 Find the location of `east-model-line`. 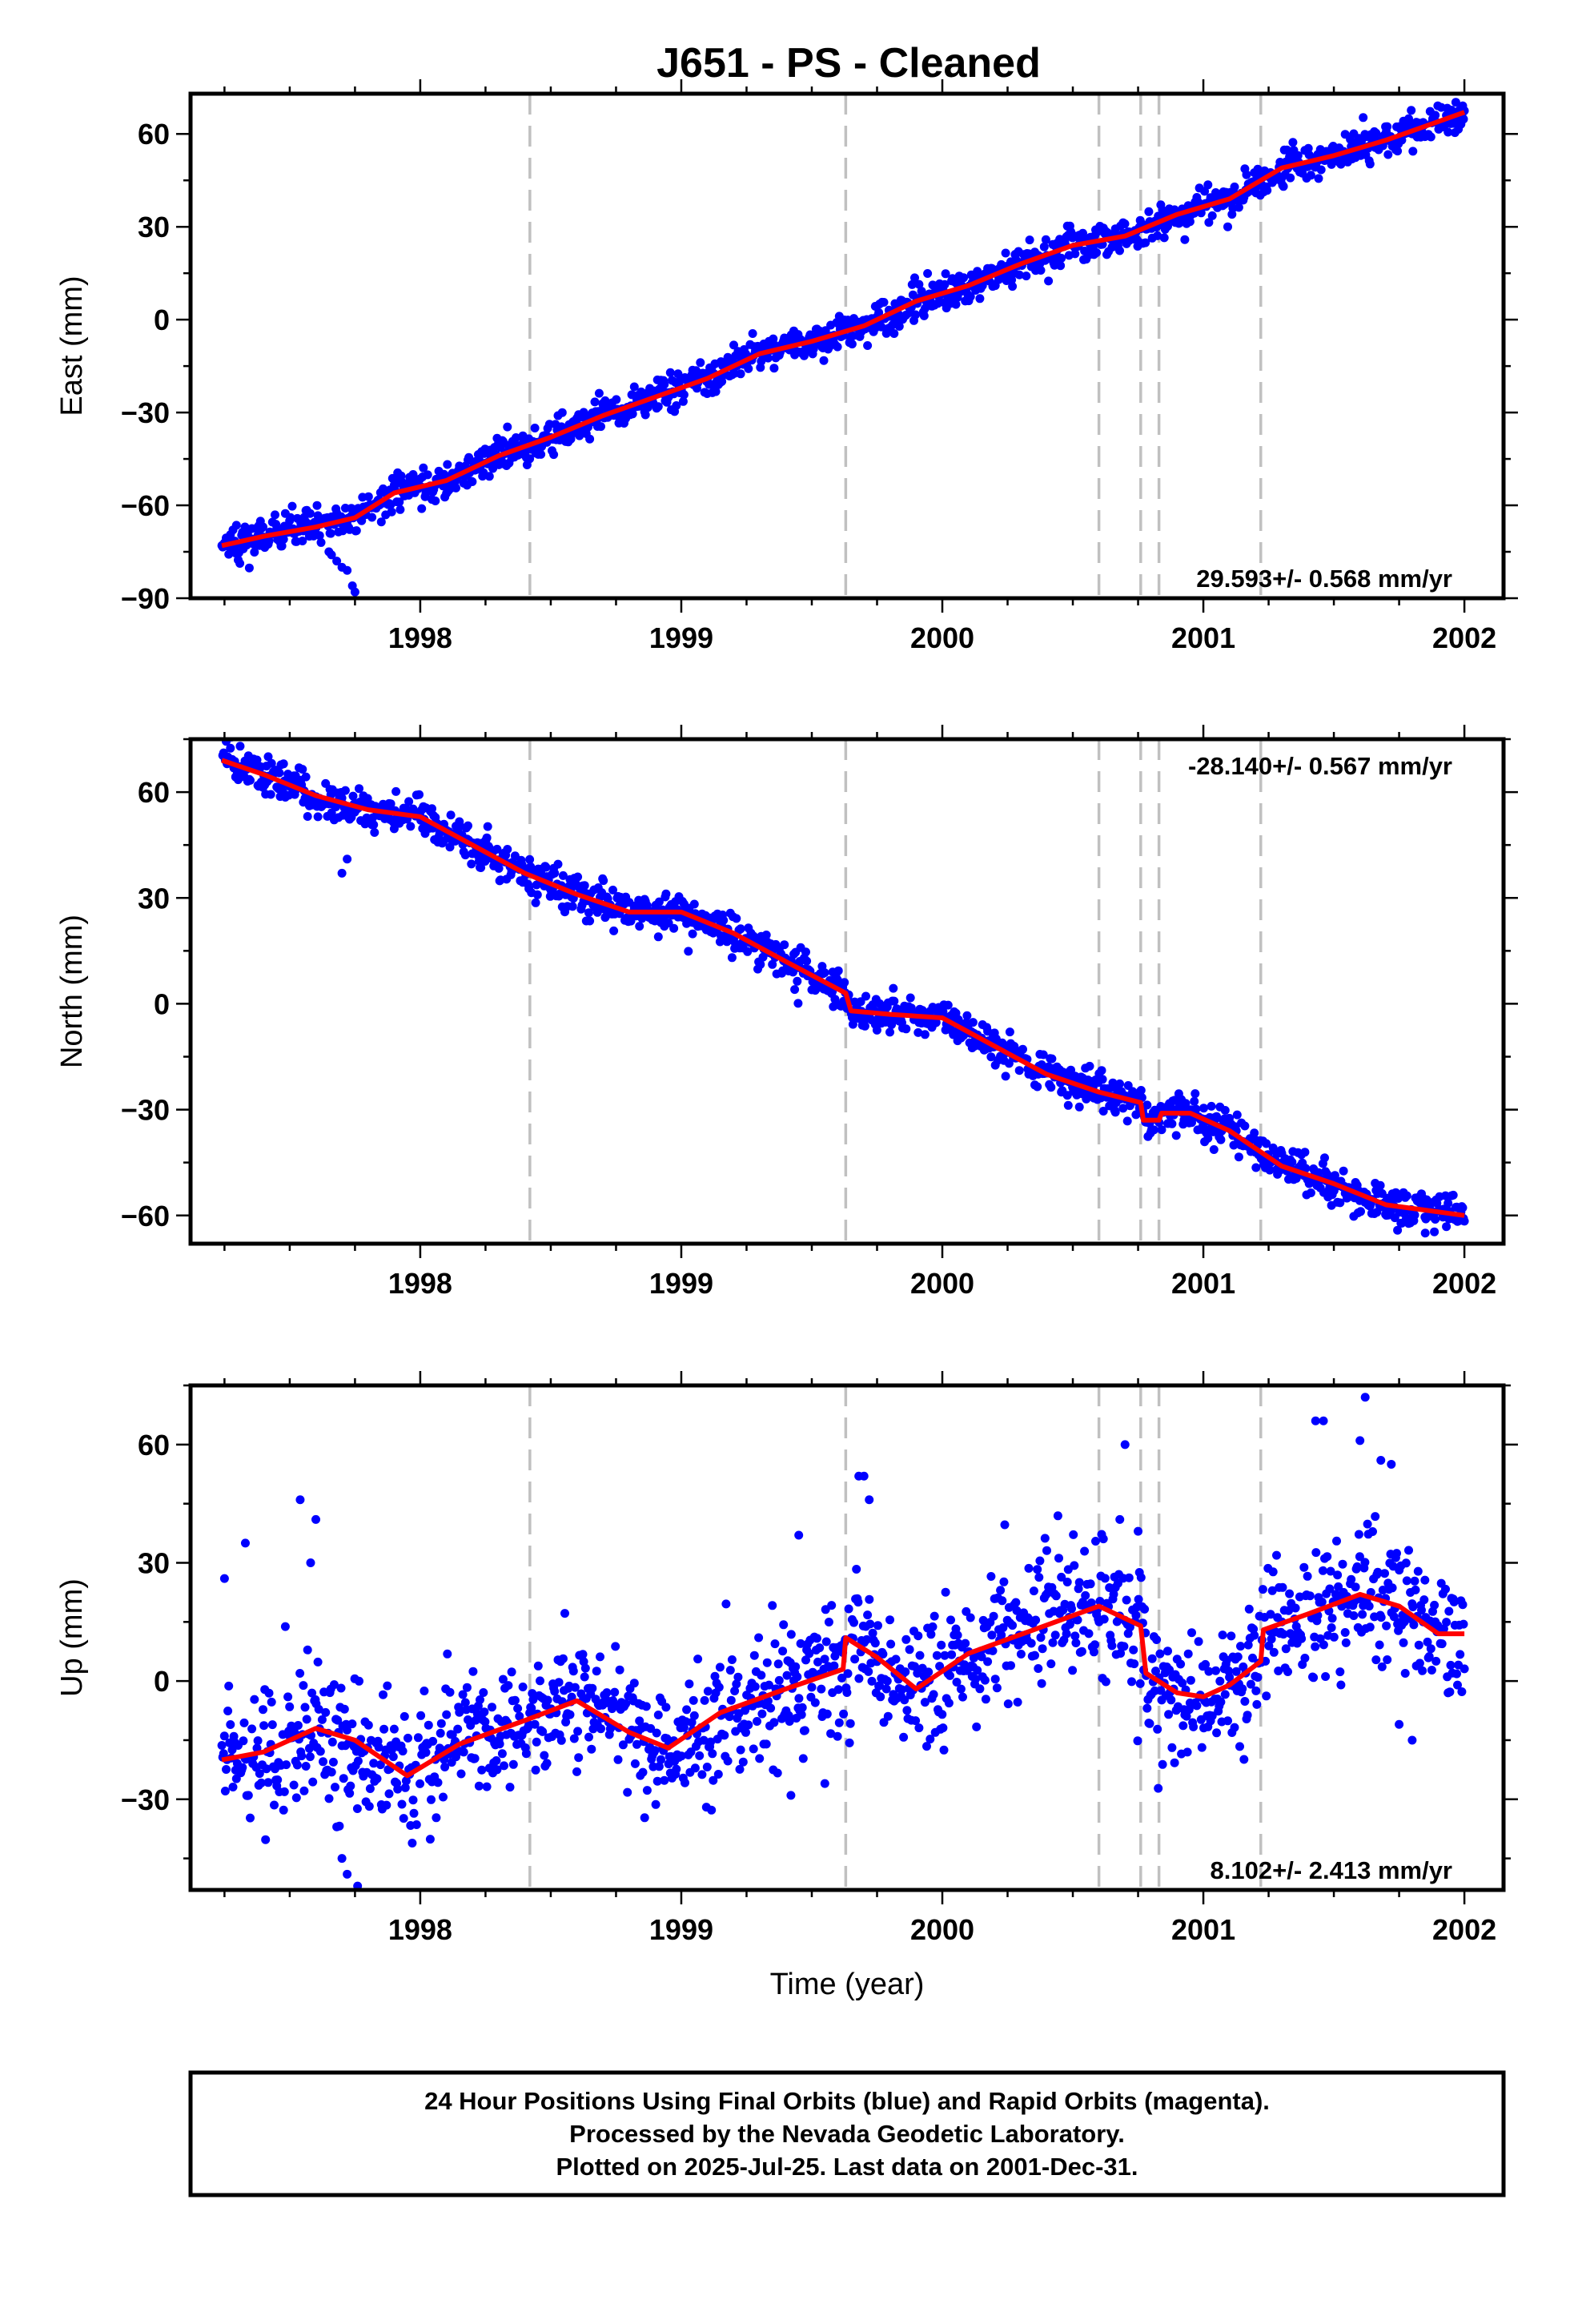

east-model-line is located at coordinates (844, 329).